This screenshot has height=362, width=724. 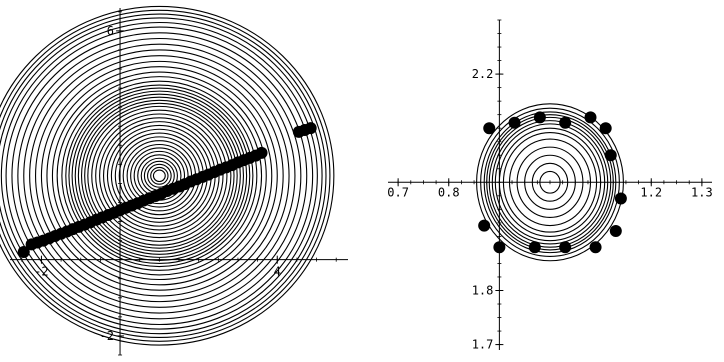 I want to click on y-tick-label: -2, so click(x=107, y=336).